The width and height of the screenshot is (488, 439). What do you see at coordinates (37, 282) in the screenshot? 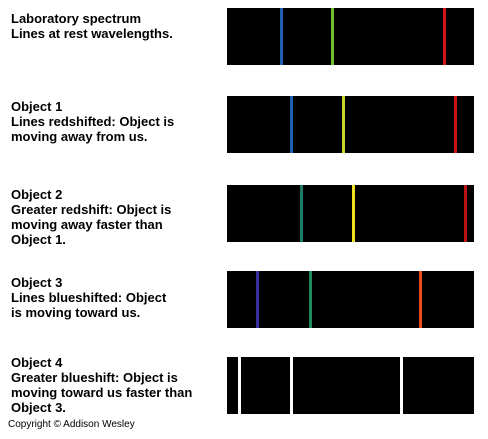
I see `label-line: Object 3` at bounding box center [37, 282].